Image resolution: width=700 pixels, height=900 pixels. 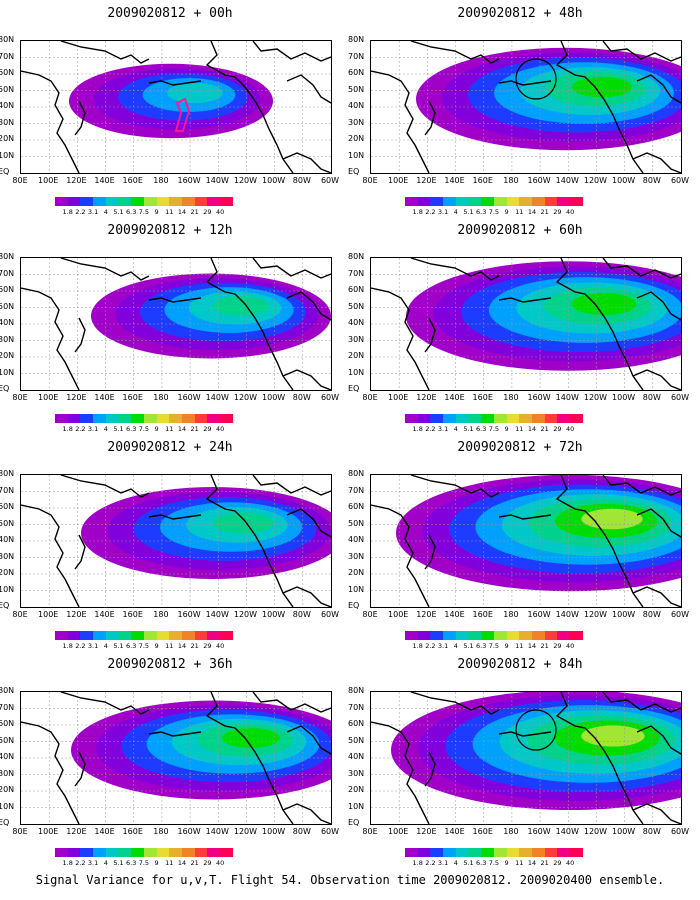 I want to click on longitude-label: 180, so click(x=511, y=180).